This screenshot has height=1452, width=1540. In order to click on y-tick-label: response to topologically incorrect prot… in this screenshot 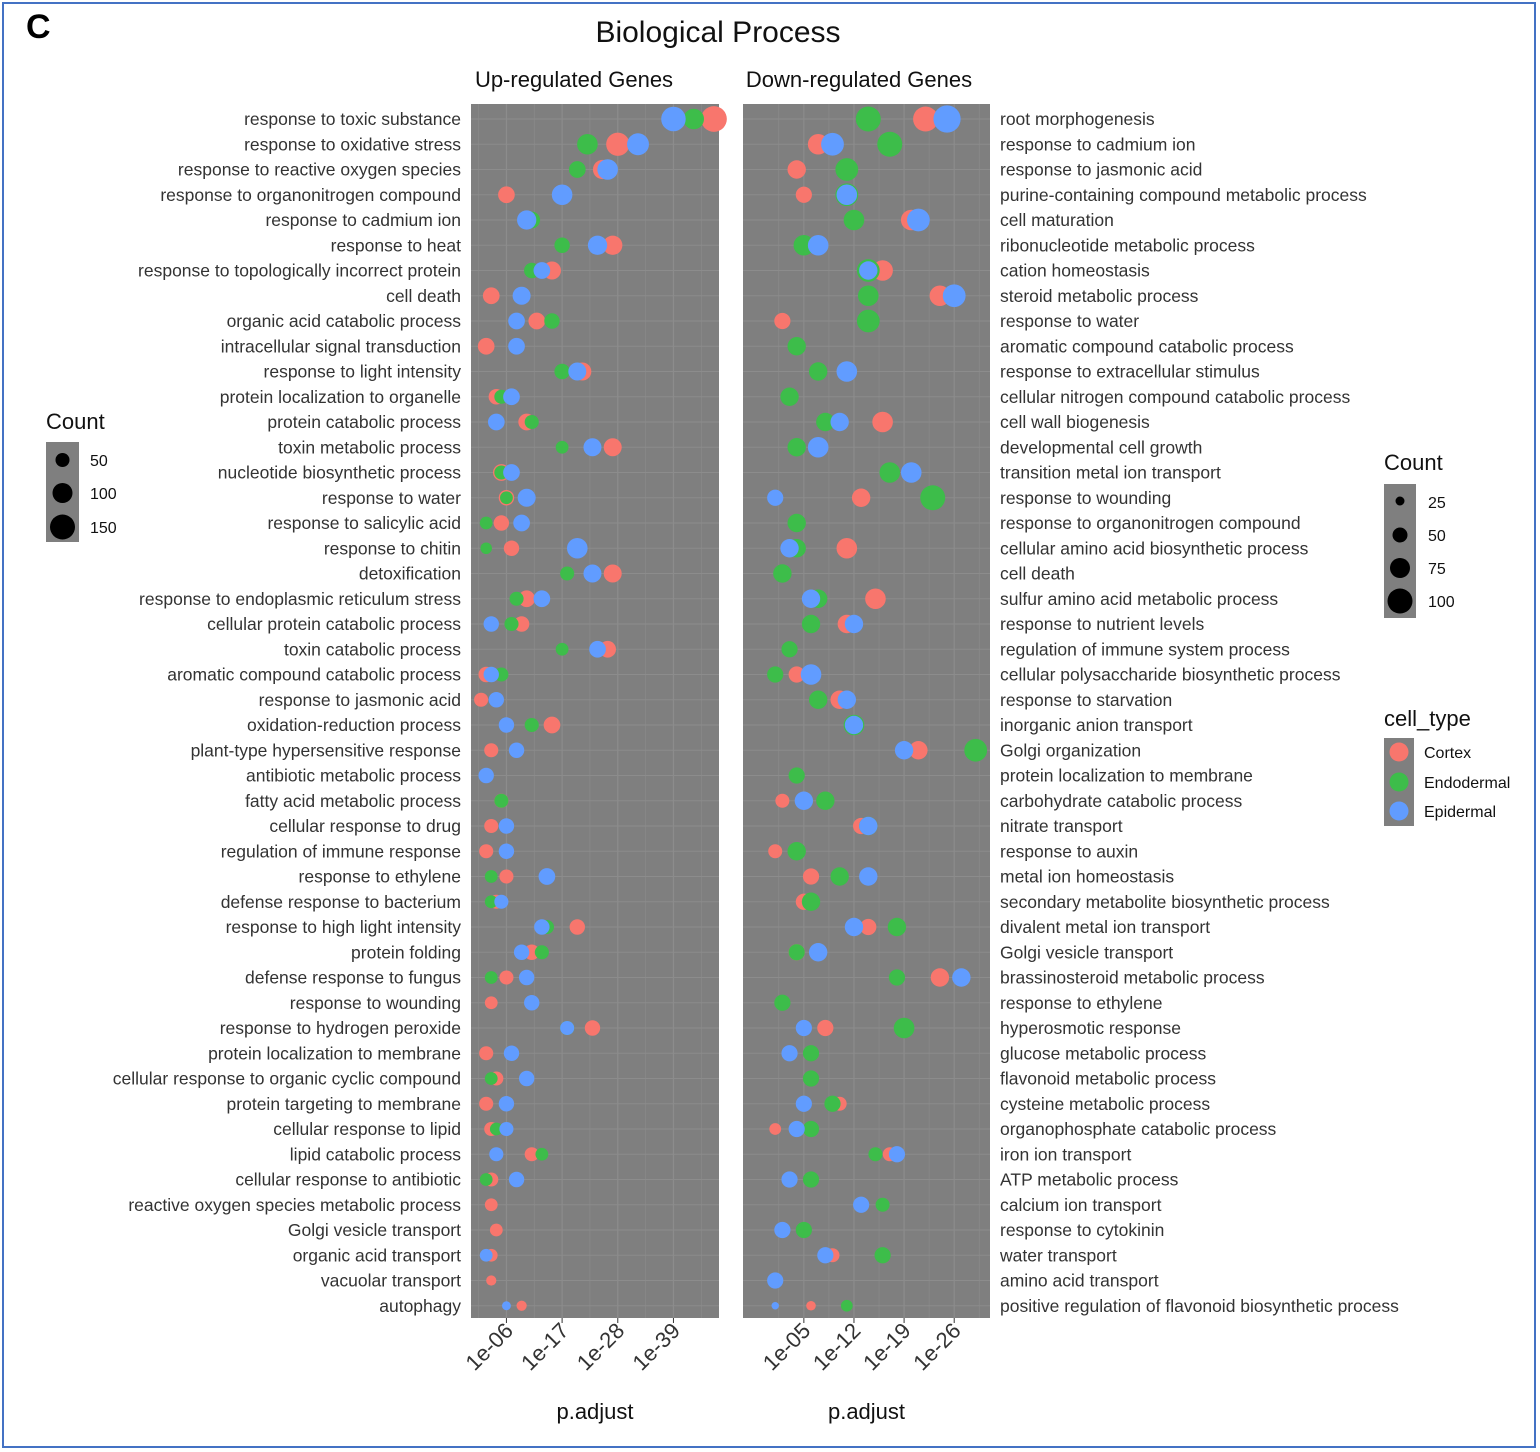, I will do `click(299, 271)`.